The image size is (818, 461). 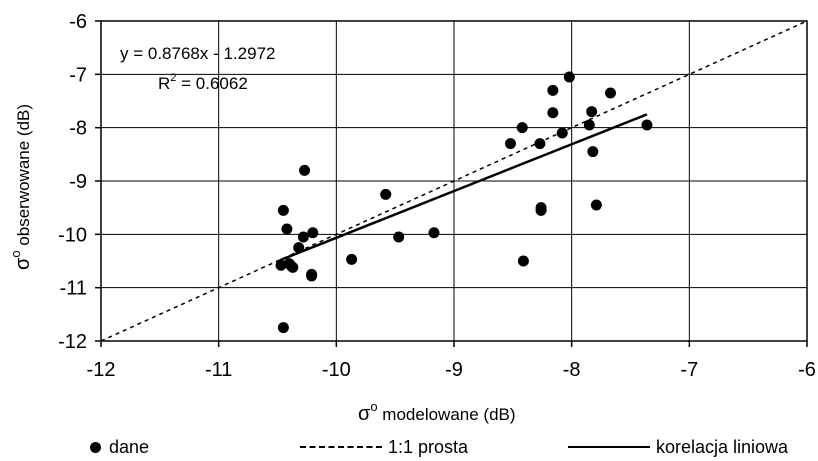 I want to click on regression-line, so click(x=463, y=187).